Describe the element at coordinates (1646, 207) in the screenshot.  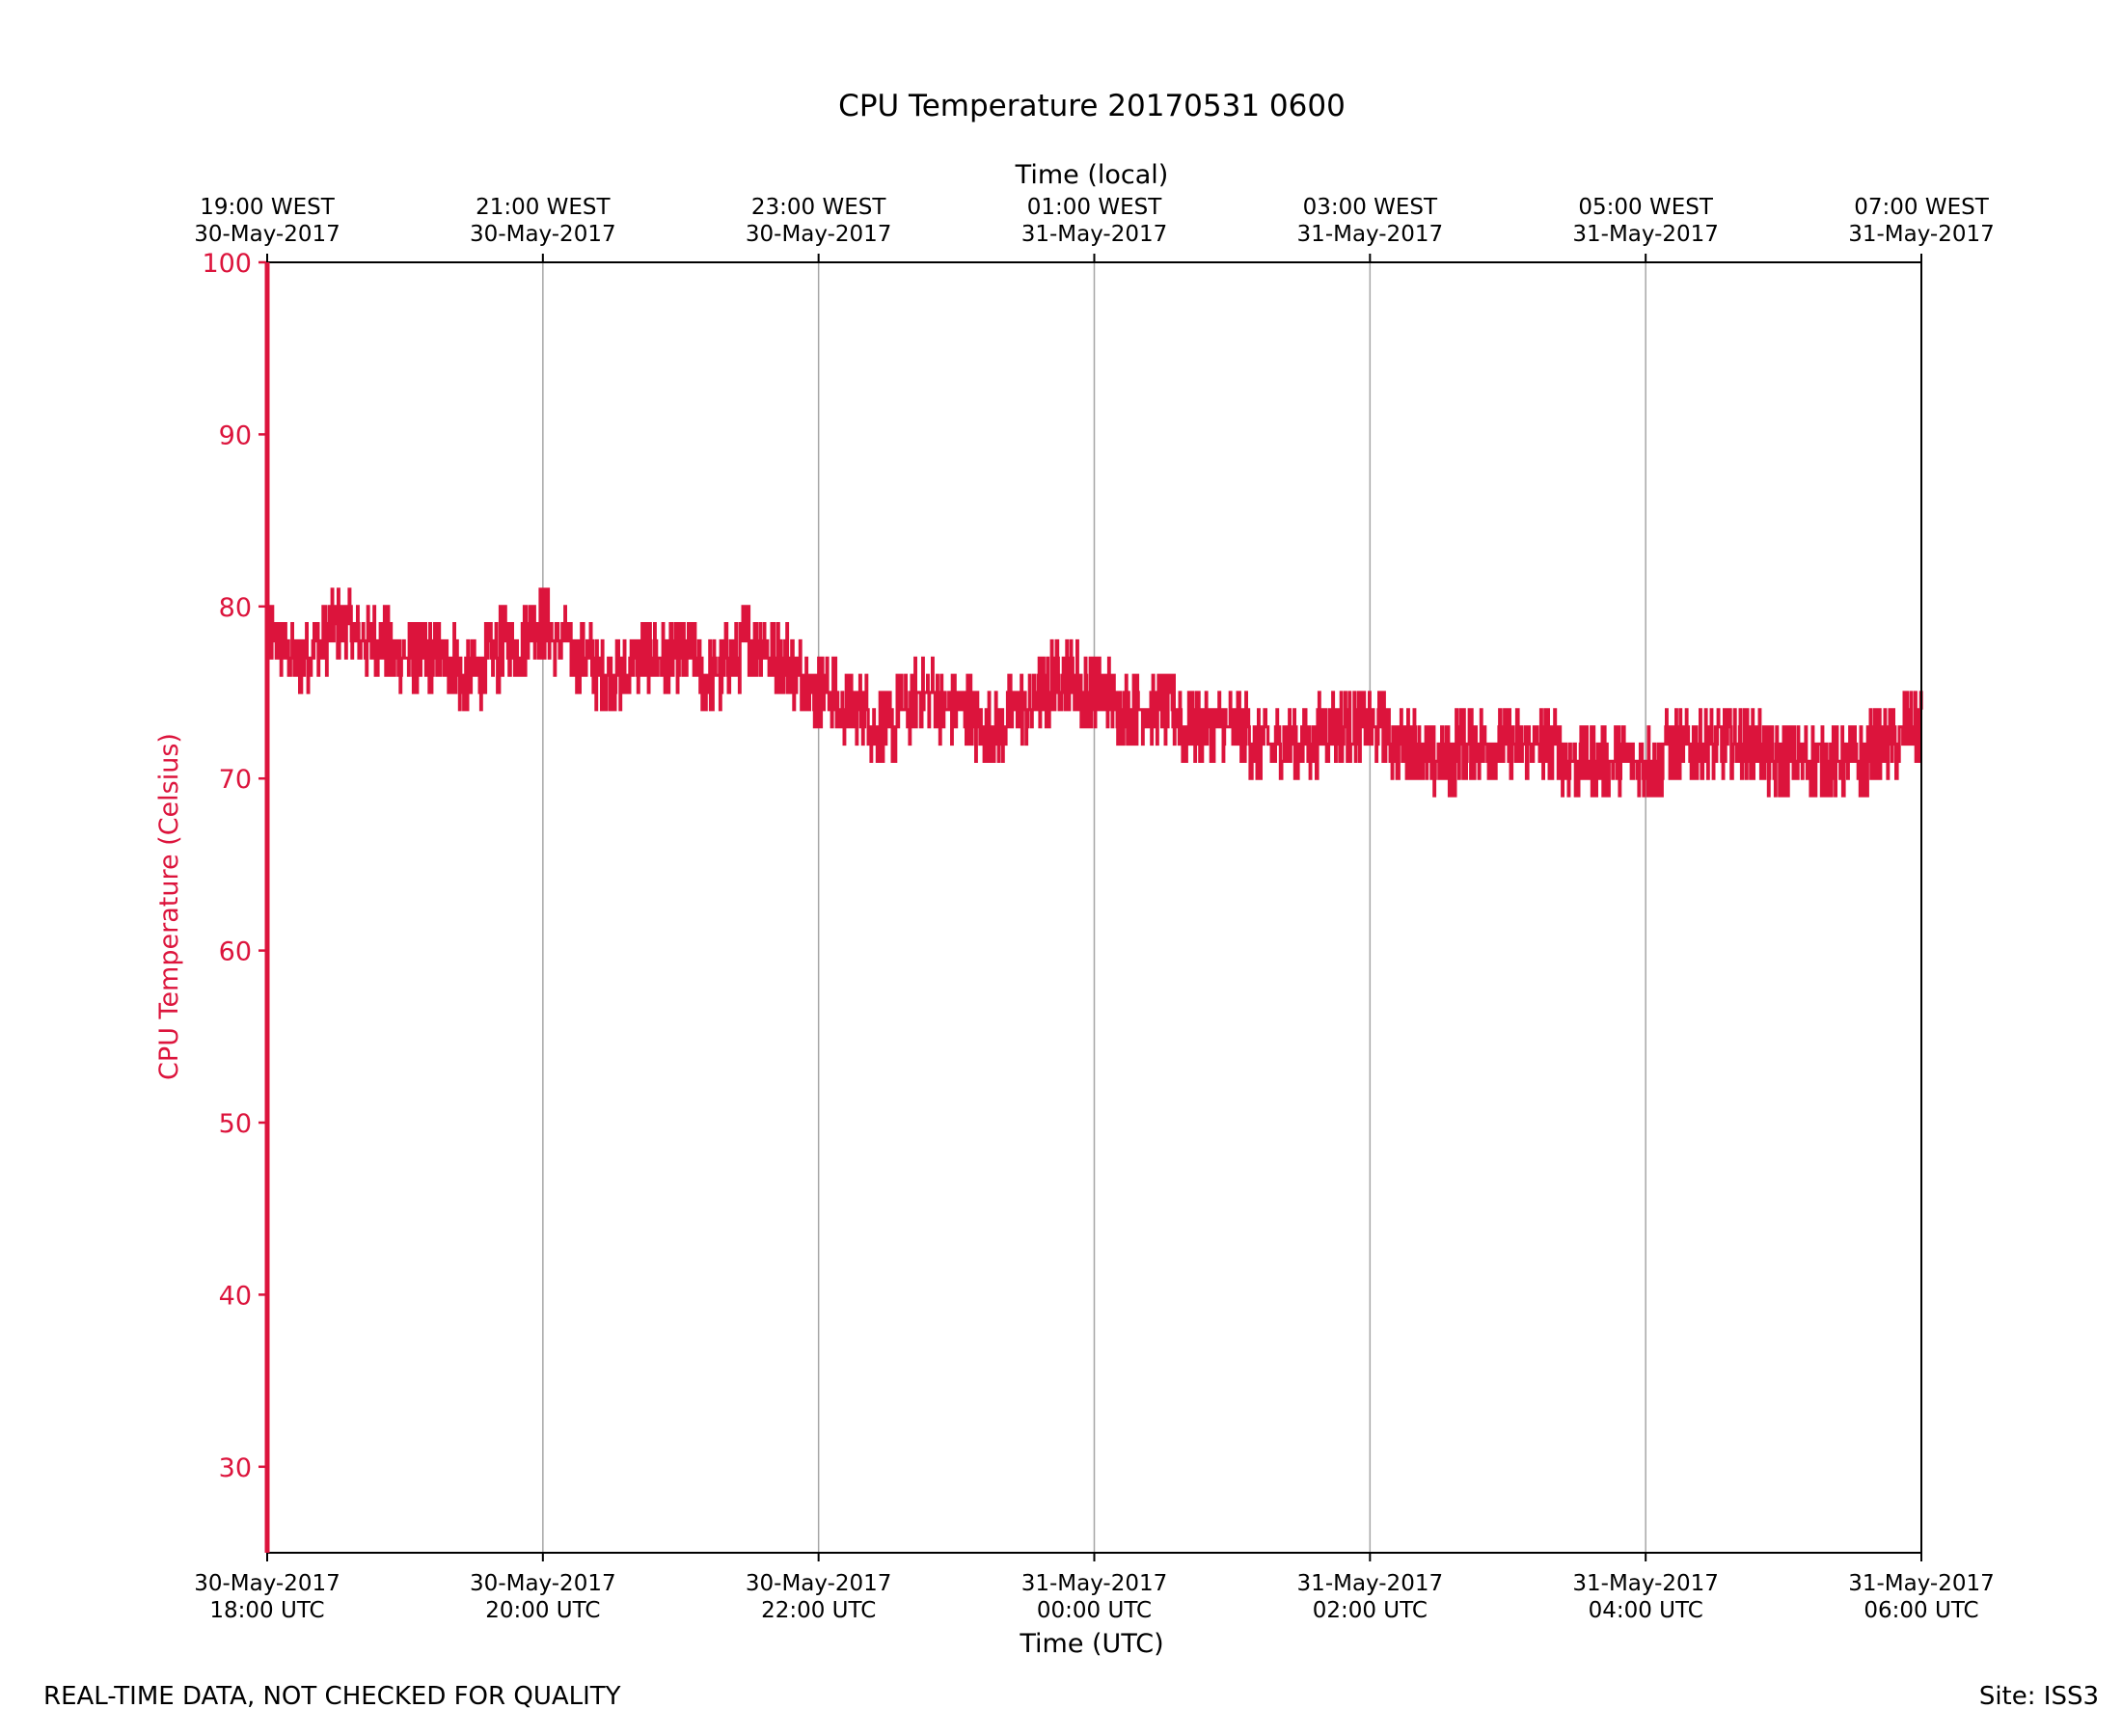
I see `x-top-tick-label-time: 05:00 WEST` at that location.